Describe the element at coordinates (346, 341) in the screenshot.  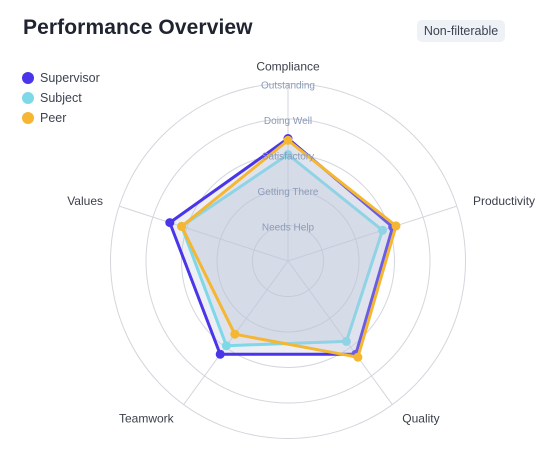
I see `series-point-subject-quality` at that location.